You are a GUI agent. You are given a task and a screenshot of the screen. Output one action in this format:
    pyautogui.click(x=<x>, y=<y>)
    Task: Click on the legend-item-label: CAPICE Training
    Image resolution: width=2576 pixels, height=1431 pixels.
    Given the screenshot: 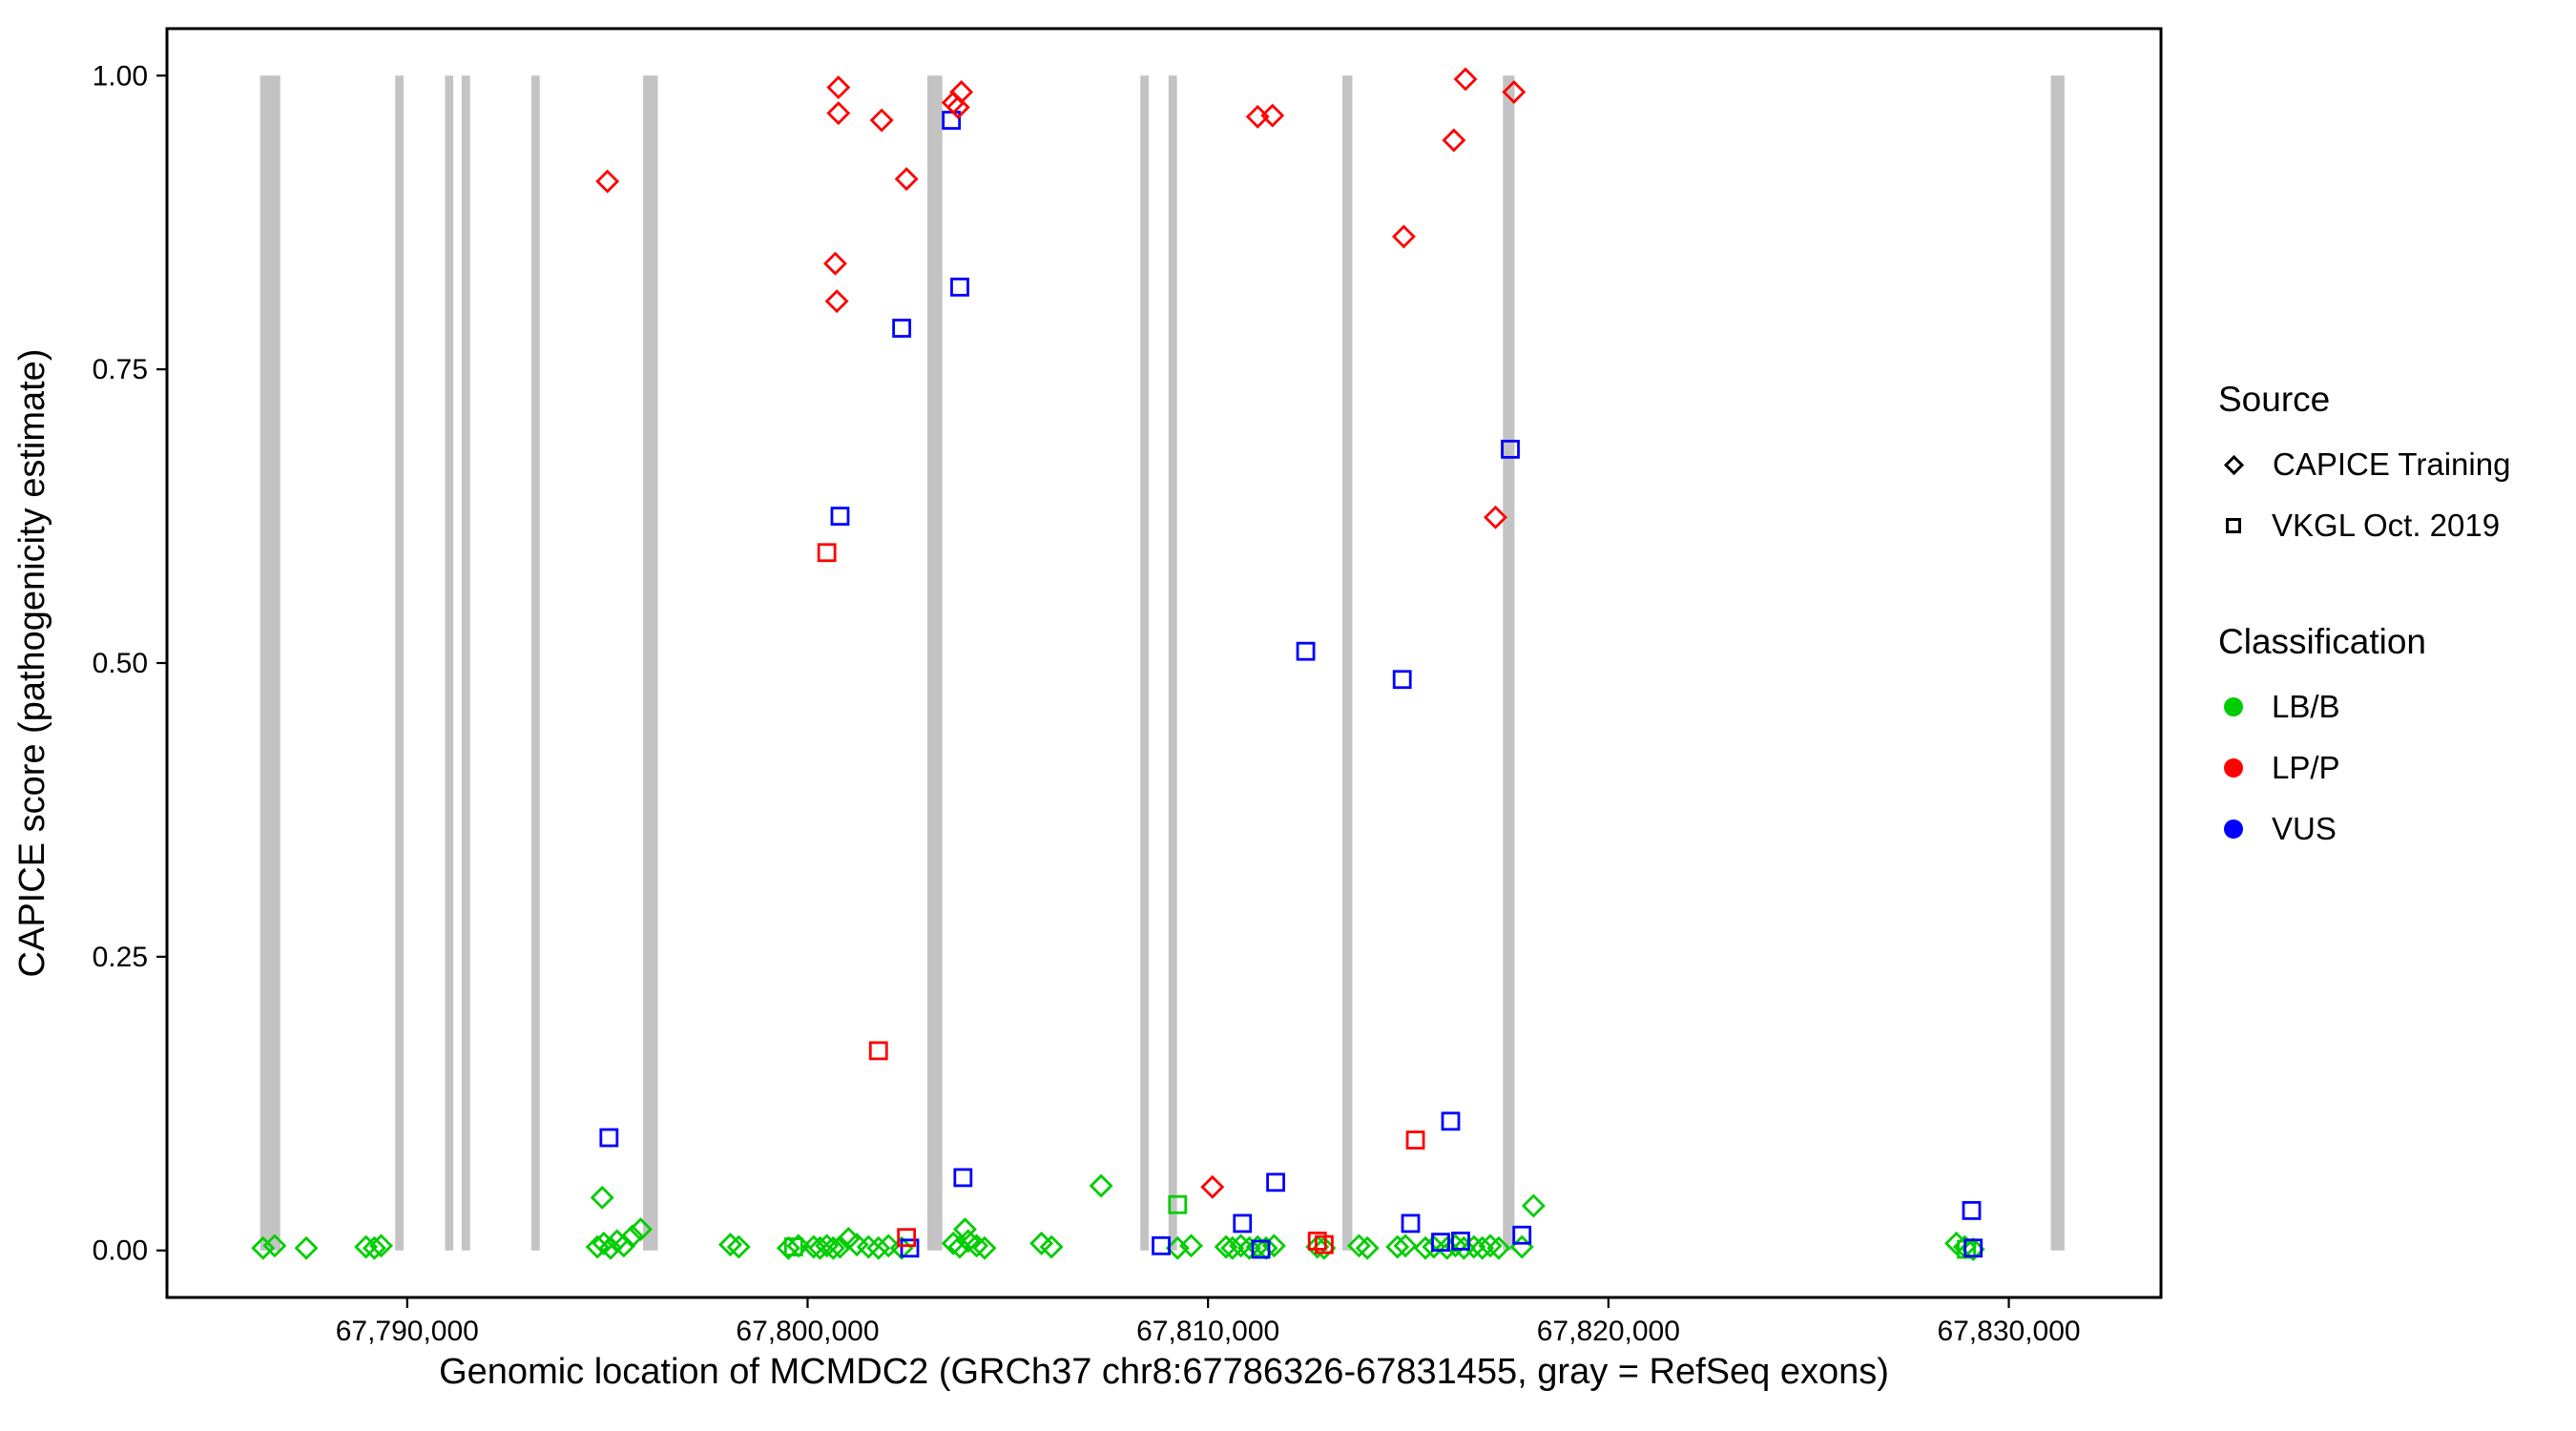 What is the action you would take?
    pyautogui.click(x=2392, y=464)
    